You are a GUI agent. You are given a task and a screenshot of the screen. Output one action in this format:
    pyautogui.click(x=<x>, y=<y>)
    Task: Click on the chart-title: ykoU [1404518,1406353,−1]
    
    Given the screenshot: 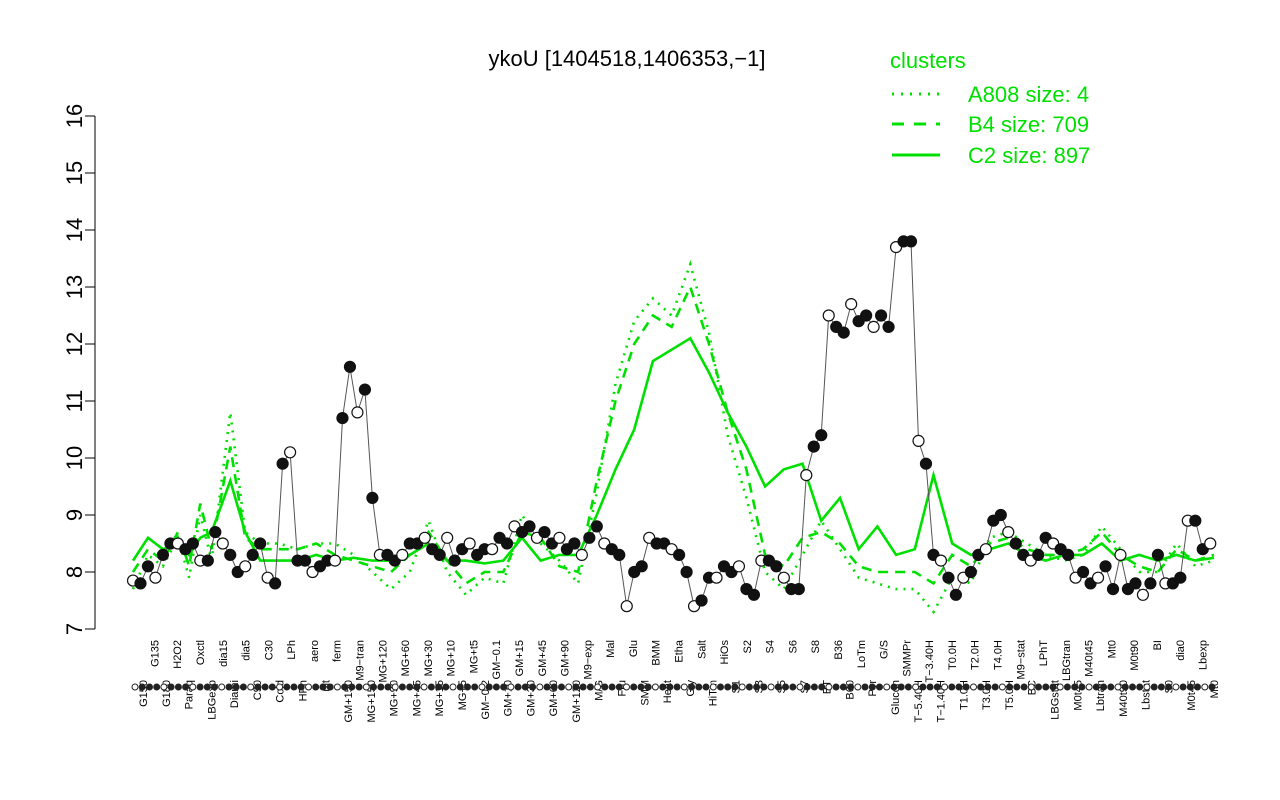 What is the action you would take?
    pyautogui.click(x=626, y=58)
    